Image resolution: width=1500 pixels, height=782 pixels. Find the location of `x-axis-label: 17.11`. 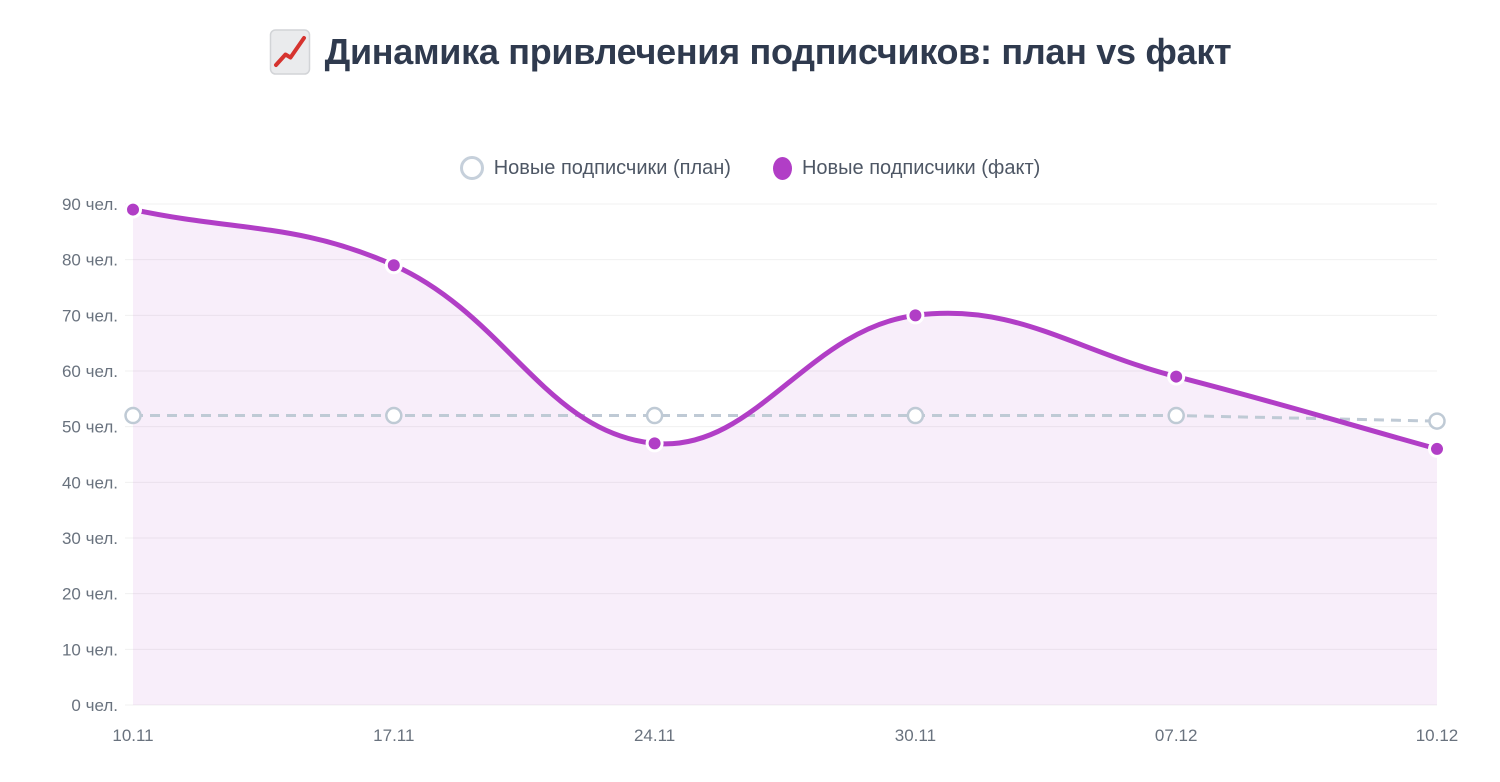

x-axis-label: 17.11 is located at coordinates (393, 735).